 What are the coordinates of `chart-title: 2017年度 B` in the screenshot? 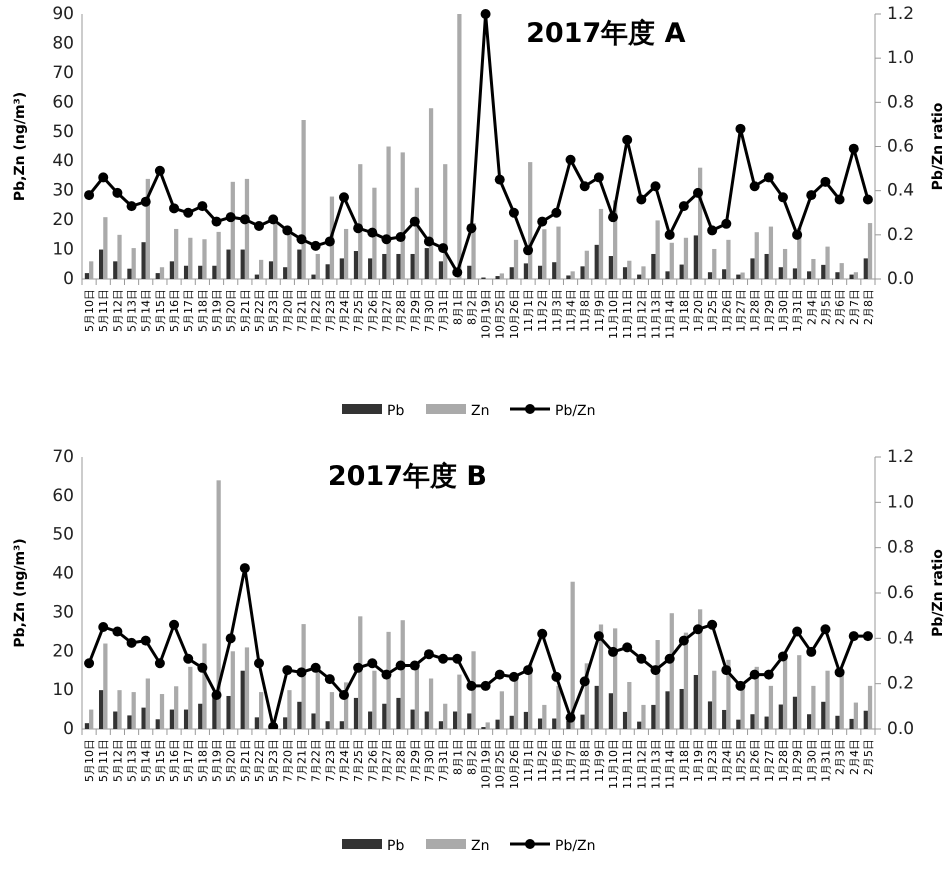 It's located at (407, 476).